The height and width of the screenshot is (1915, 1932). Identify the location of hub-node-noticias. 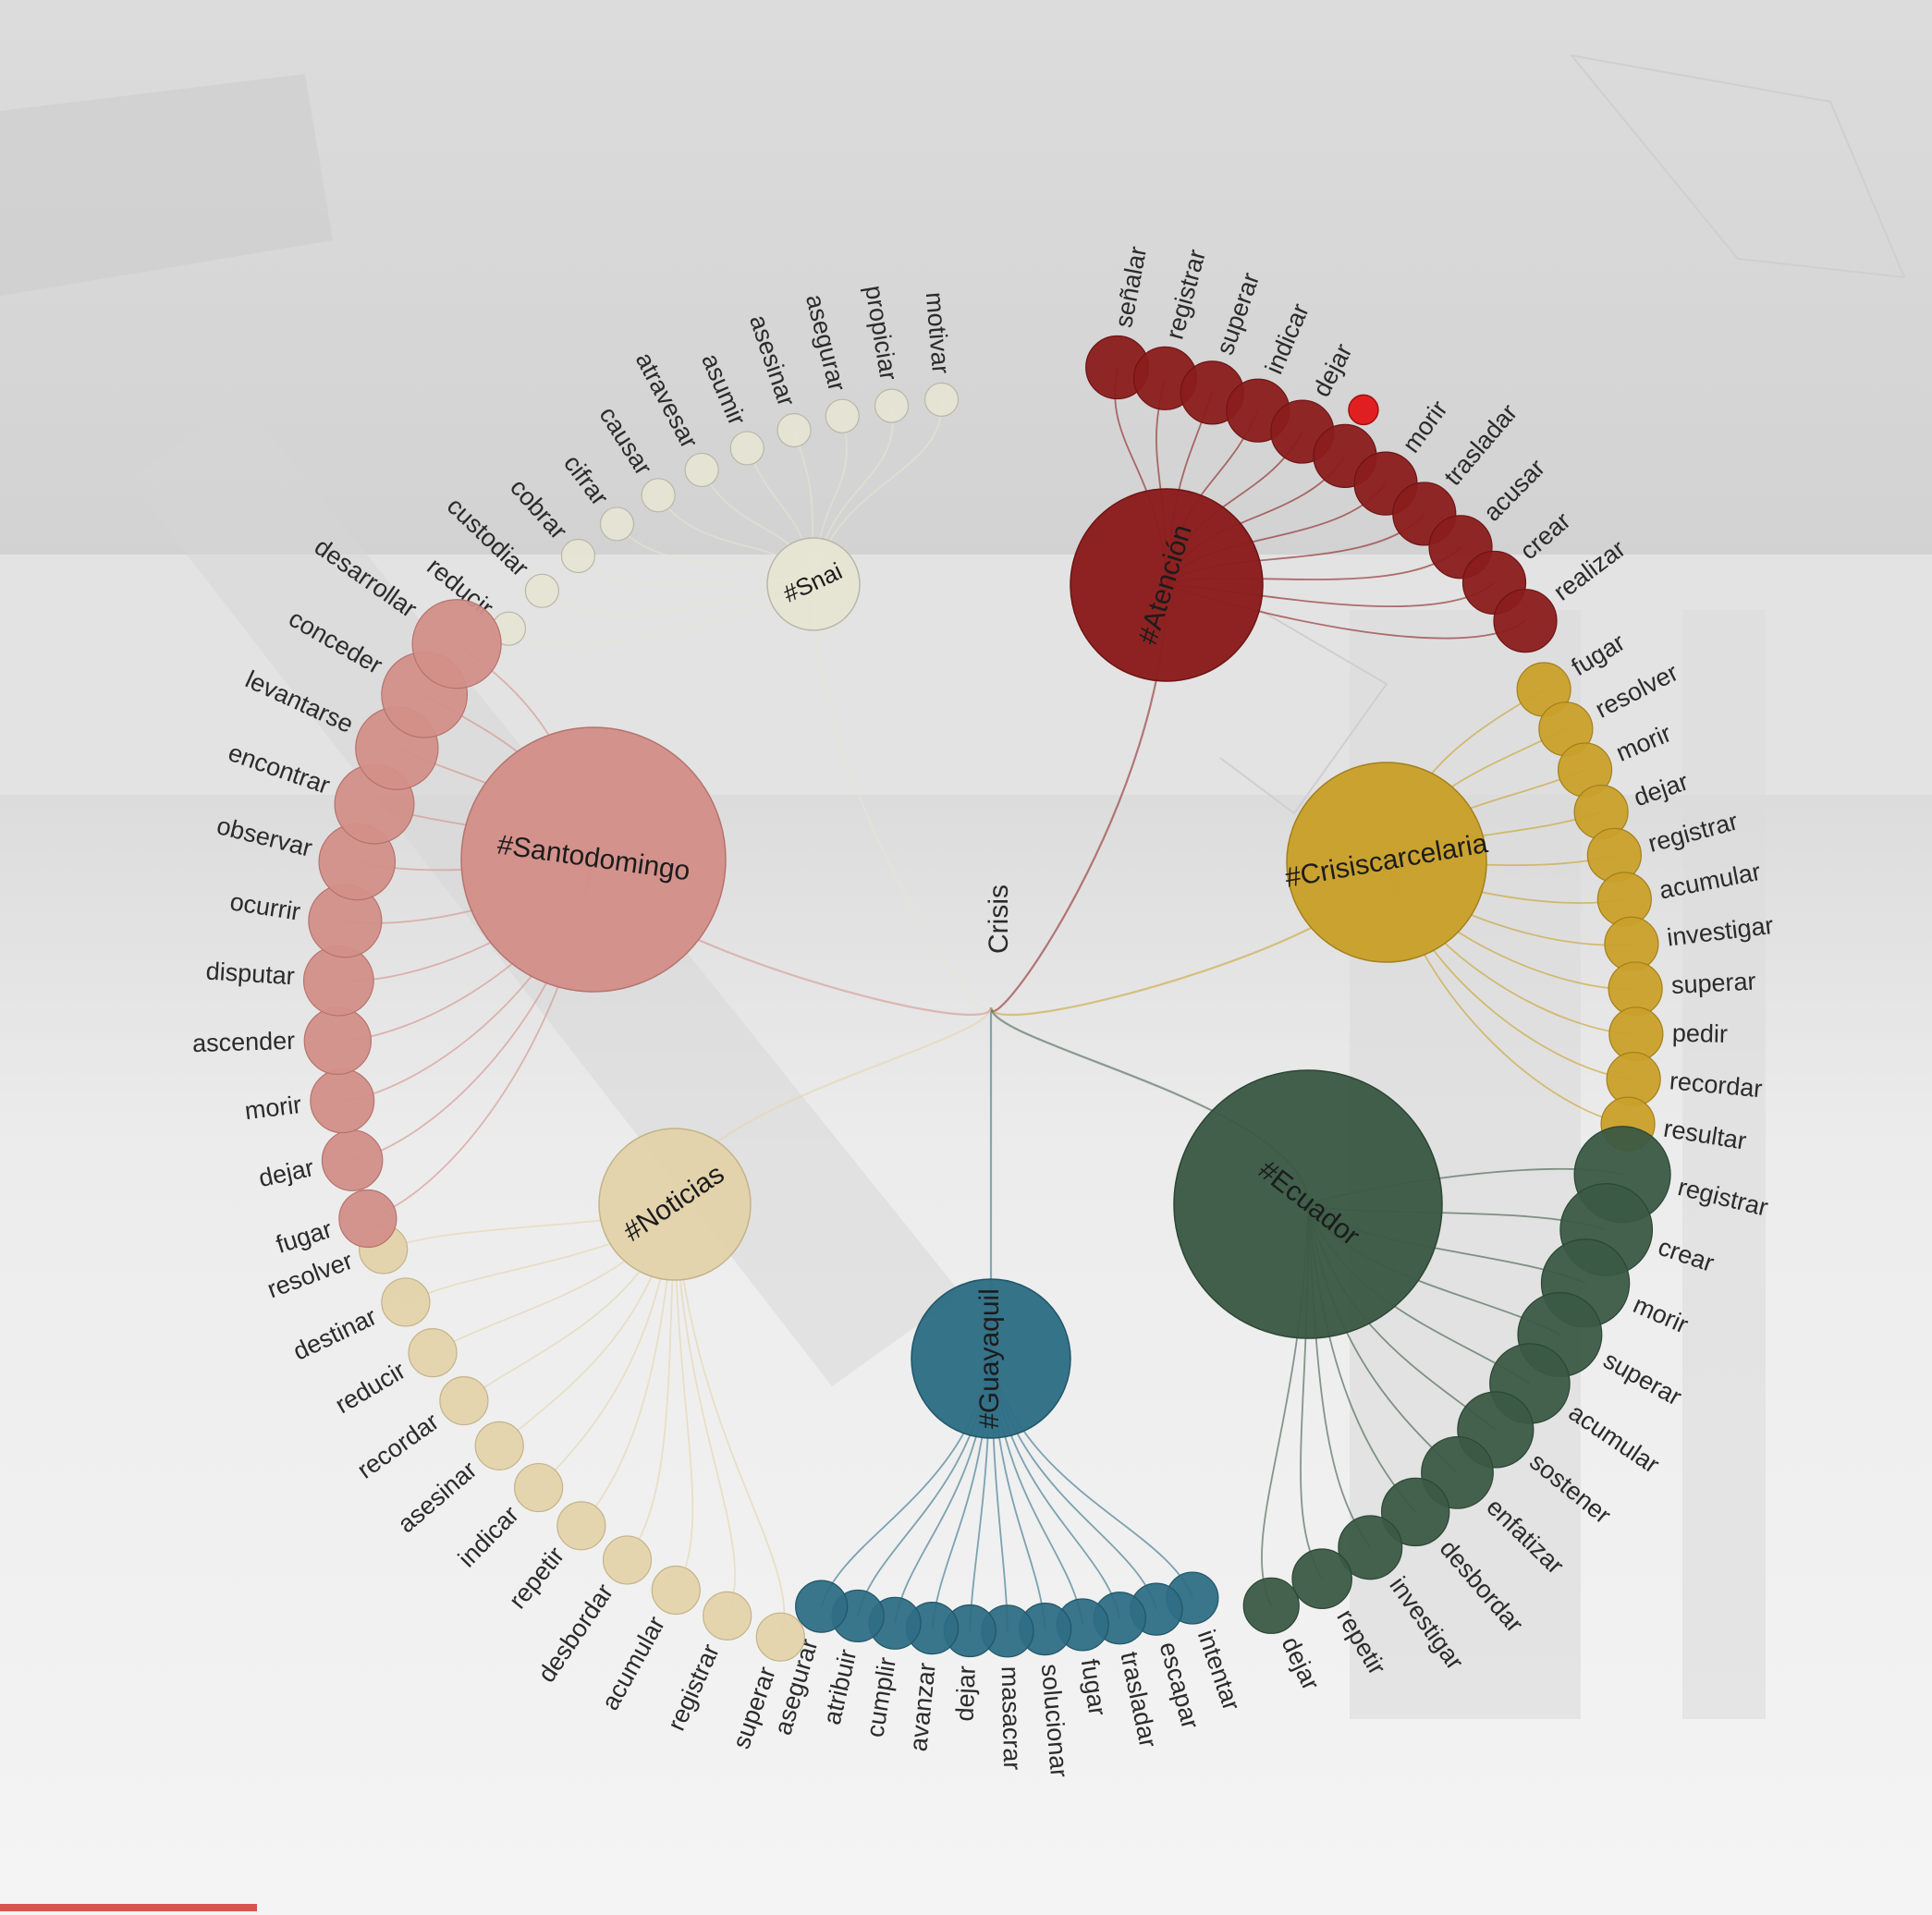
(675, 1204).